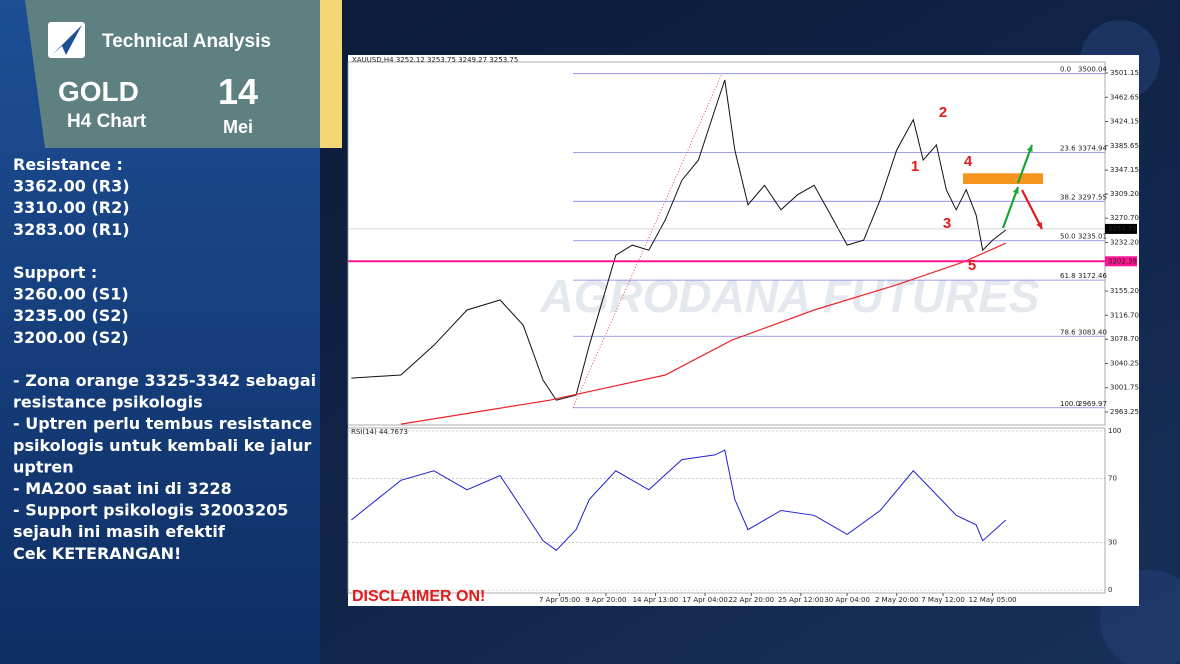 The image size is (1180, 664). Describe the element at coordinates (1124, 97) in the screenshot. I see `y-tick-label: 3462.65` at that location.